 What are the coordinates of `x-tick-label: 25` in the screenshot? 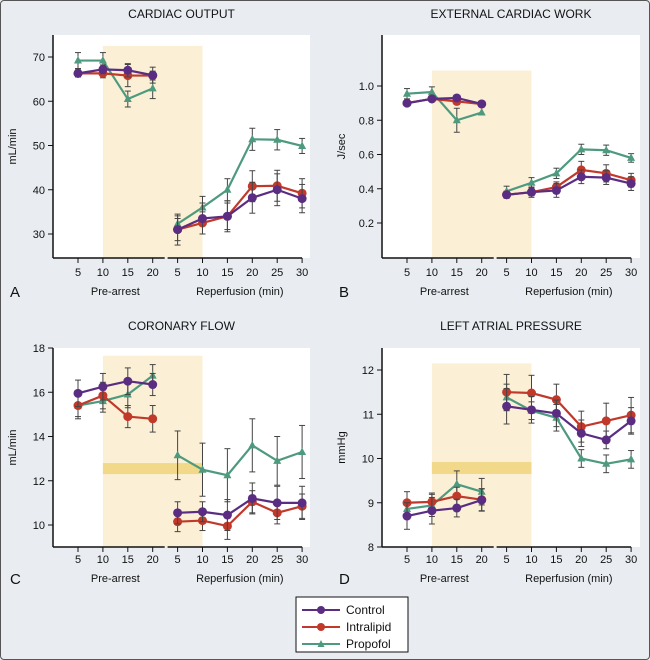 It's located at (606, 273).